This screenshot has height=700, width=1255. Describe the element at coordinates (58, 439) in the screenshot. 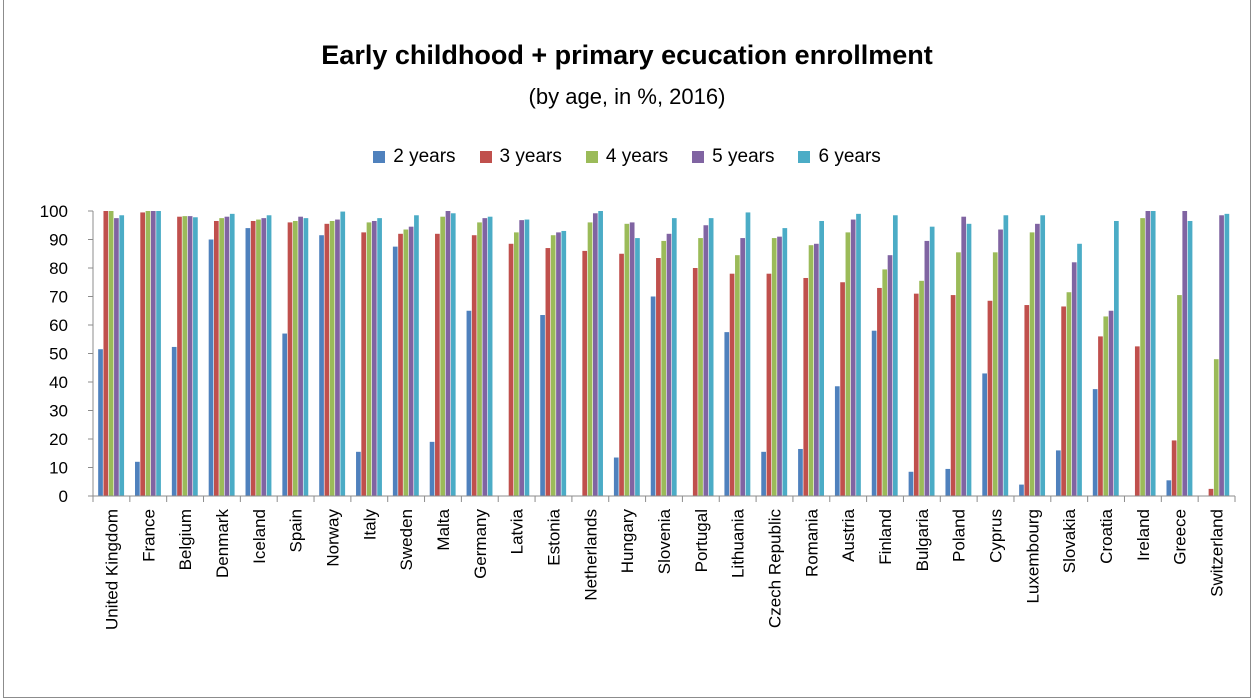

I see `y-tick-label: 20` at that location.